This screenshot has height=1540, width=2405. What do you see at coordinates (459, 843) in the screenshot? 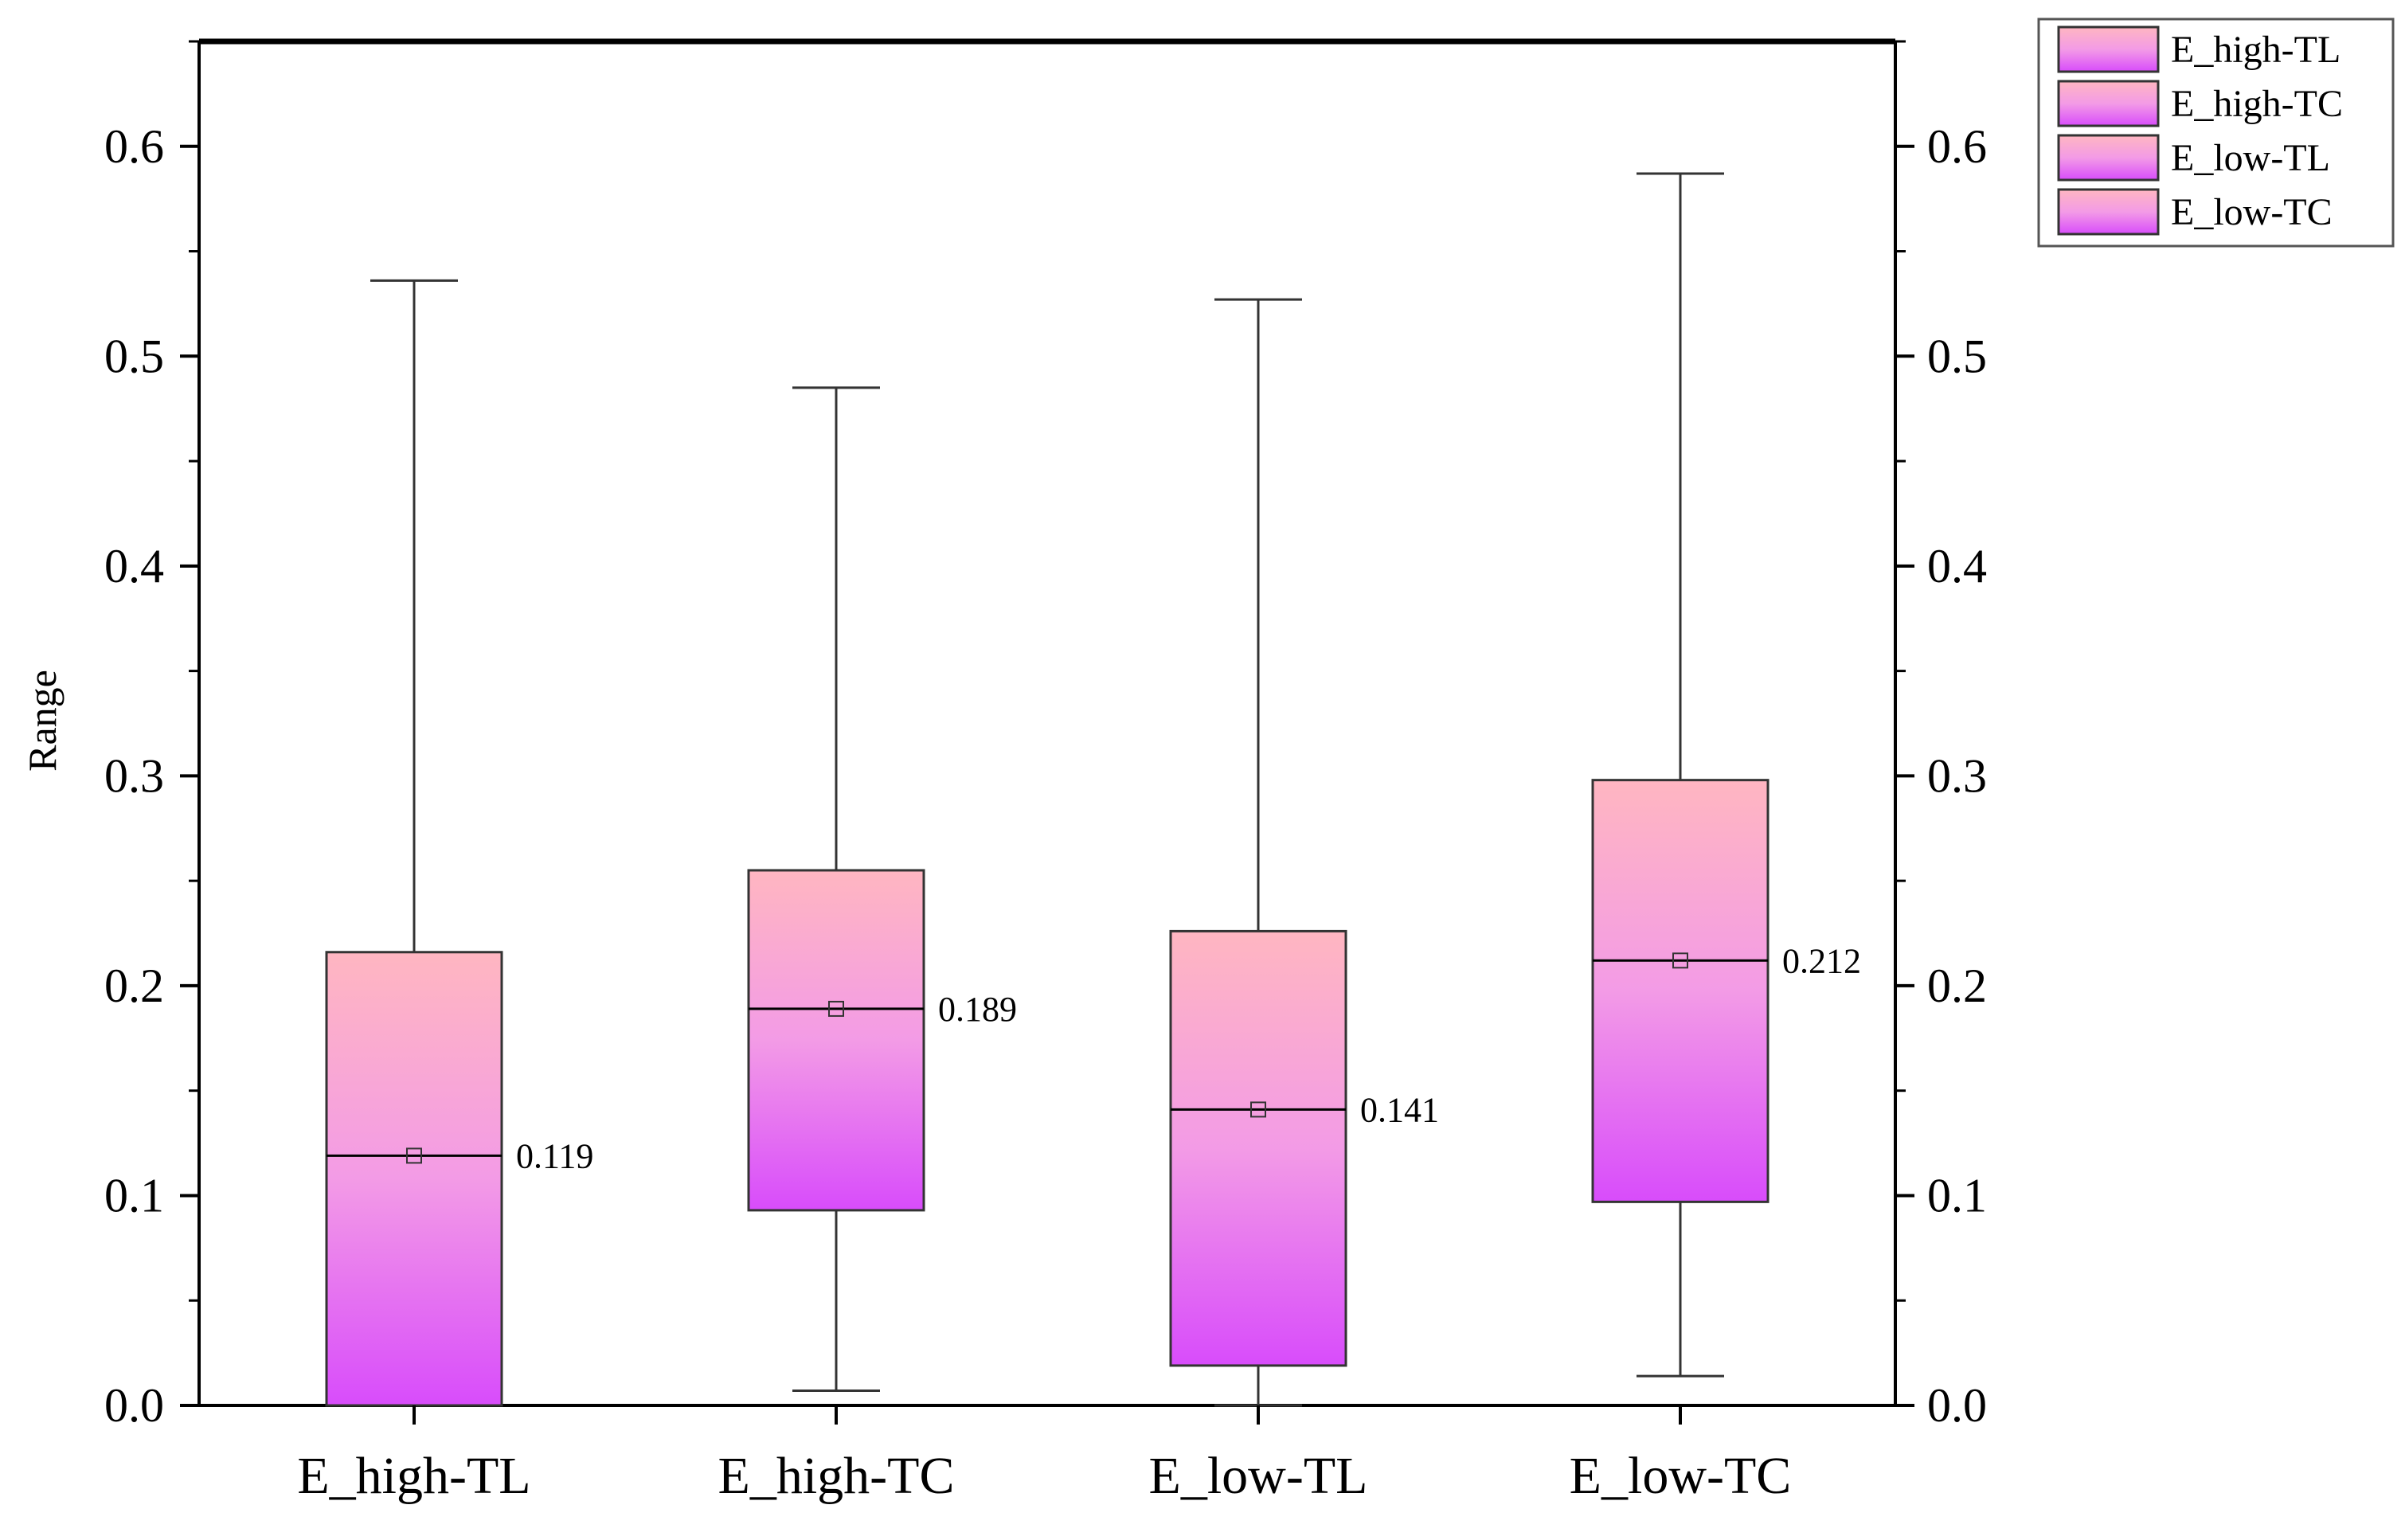
I see `box-E_high-TL: 0.119` at bounding box center [459, 843].